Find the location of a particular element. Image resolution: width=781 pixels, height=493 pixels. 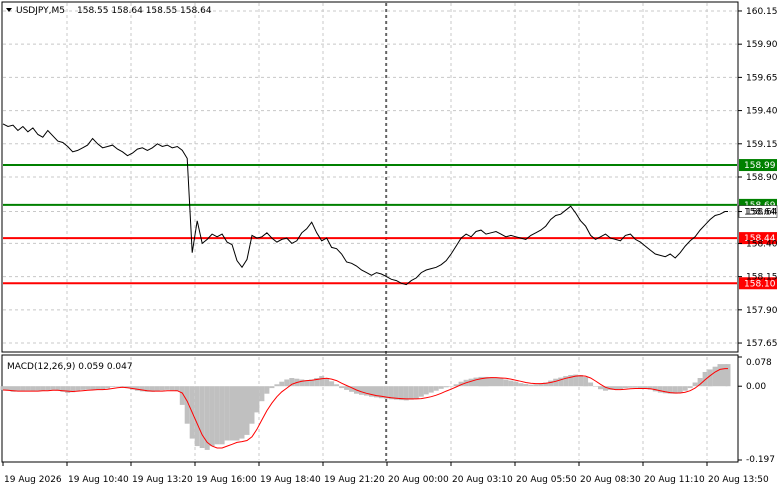

symbol-label: USDJPY,M5 is located at coordinates (40, 11).